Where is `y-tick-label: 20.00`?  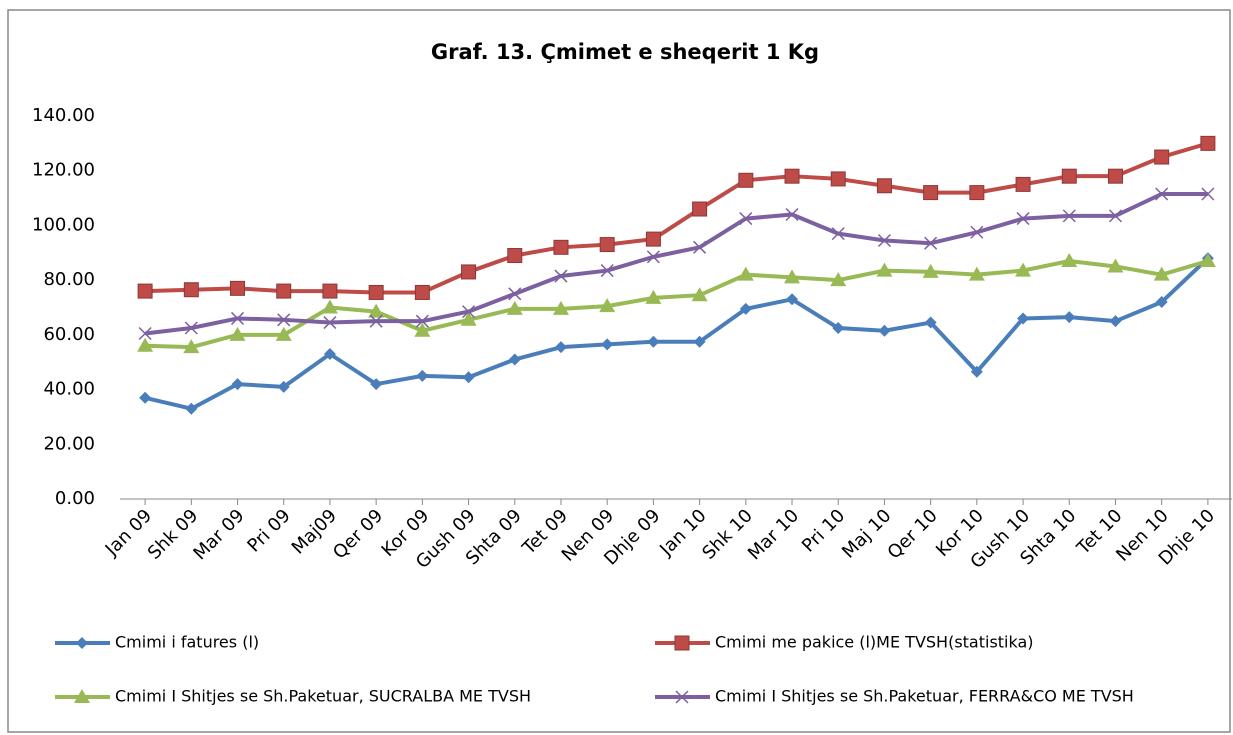
y-tick-label: 20.00 is located at coordinates (69, 443).